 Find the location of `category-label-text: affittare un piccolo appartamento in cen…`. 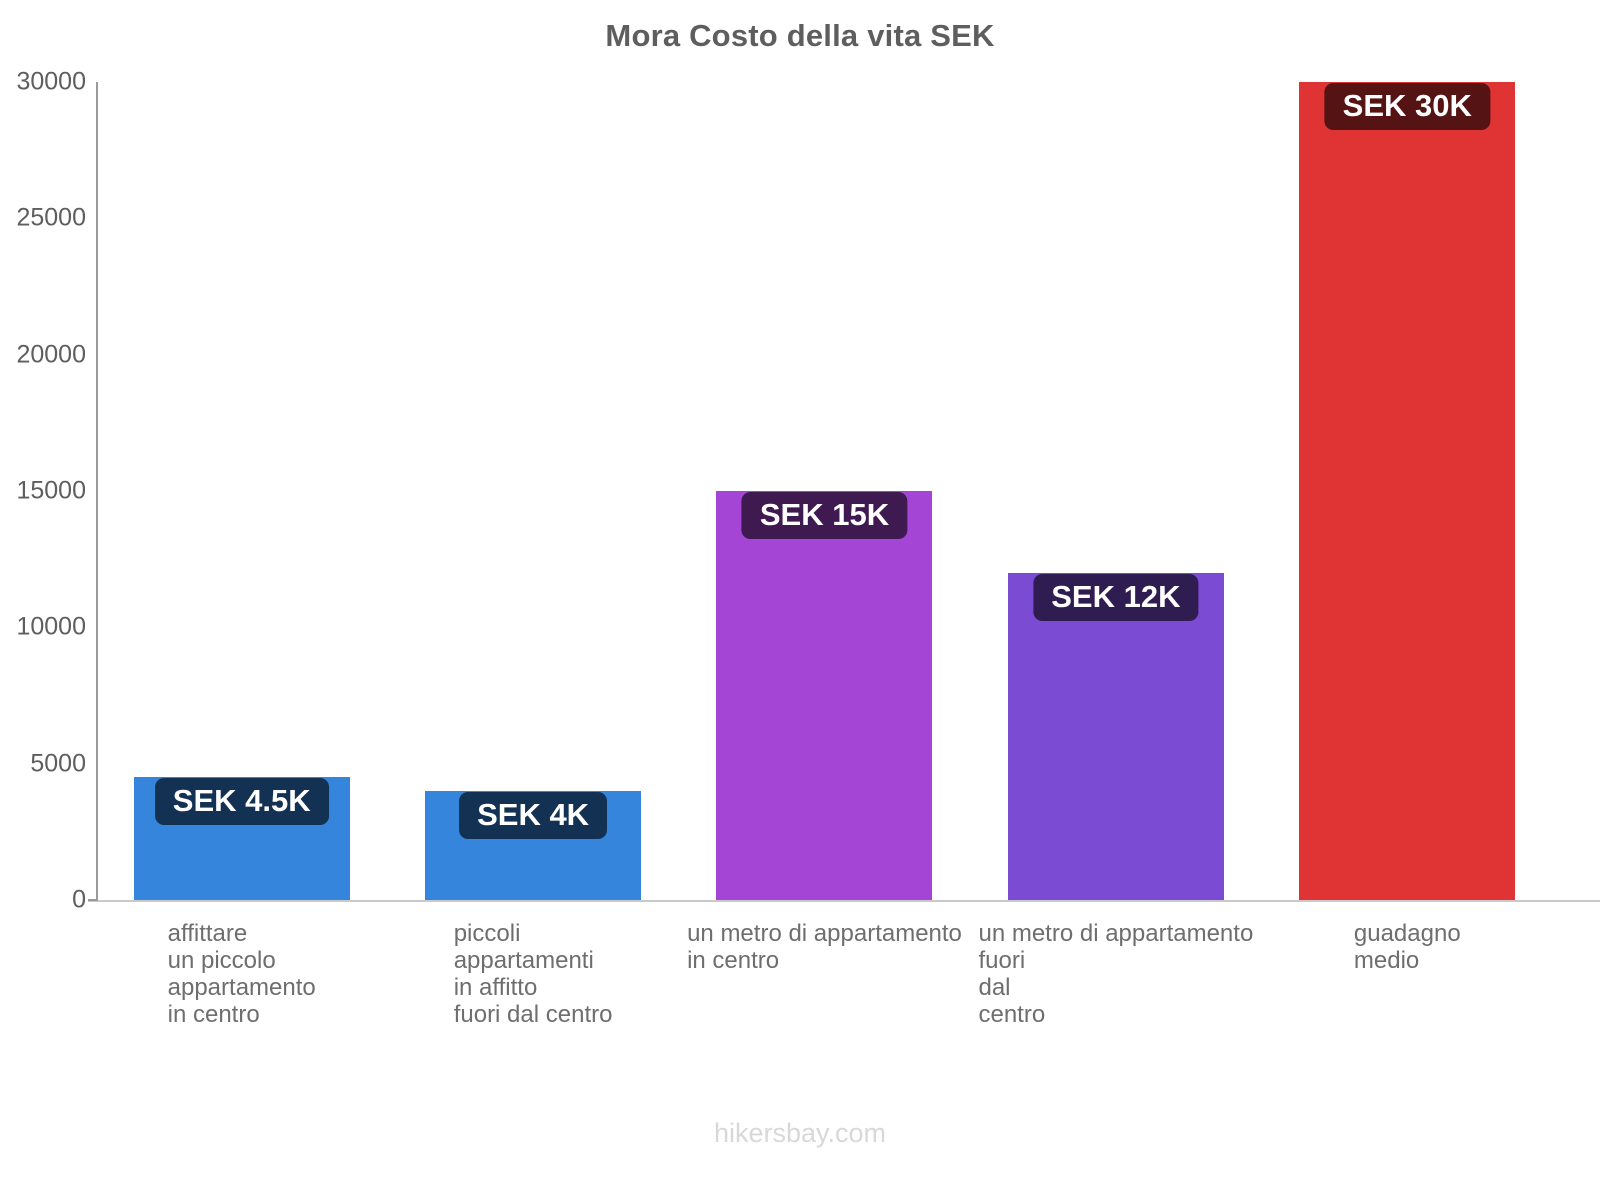

category-label-text: affittare un piccolo appartamento in cen… is located at coordinates (241, 974).